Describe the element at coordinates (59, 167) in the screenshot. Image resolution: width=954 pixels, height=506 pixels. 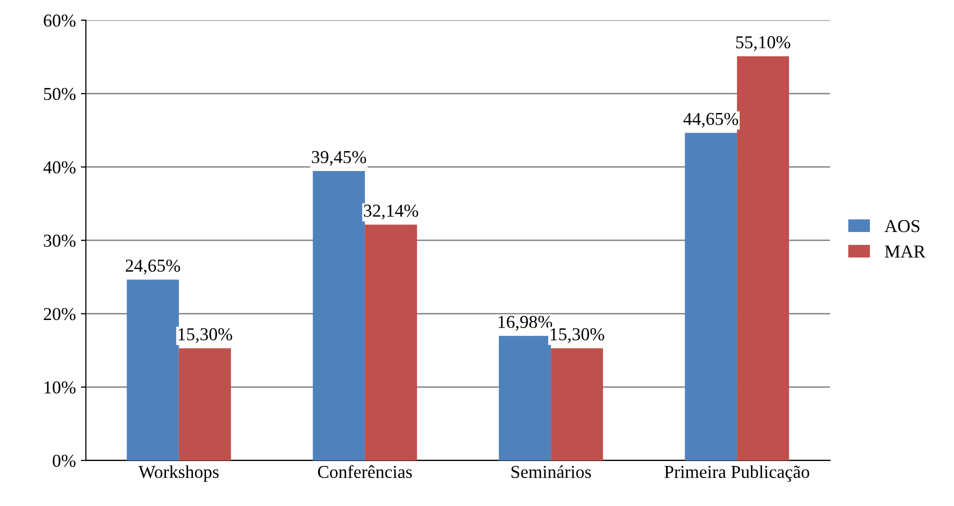
I see `y-tick-label: 40%` at that location.